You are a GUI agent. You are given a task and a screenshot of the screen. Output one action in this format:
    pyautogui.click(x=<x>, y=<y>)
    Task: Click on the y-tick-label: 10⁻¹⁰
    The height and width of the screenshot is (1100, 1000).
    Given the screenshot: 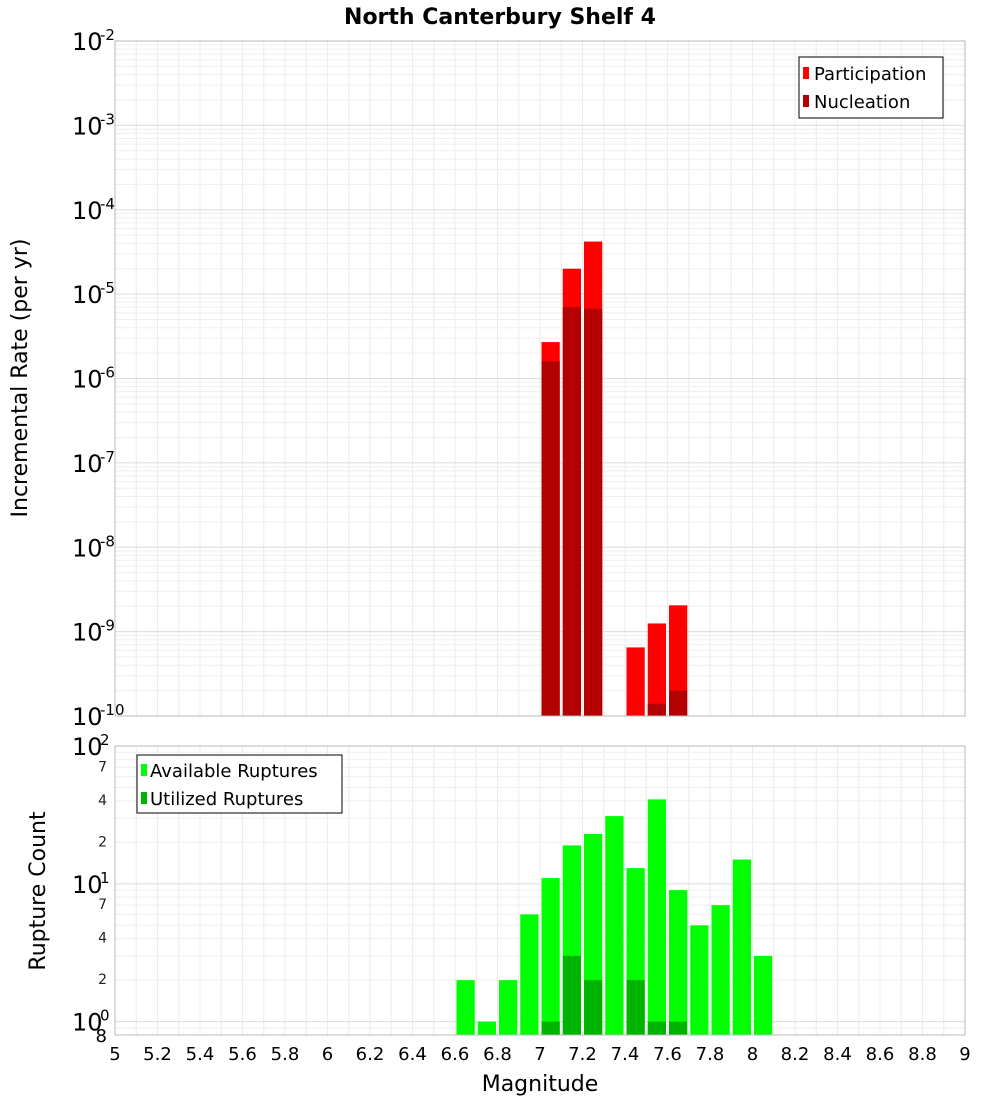 What is the action you would take?
    pyautogui.click(x=98, y=716)
    